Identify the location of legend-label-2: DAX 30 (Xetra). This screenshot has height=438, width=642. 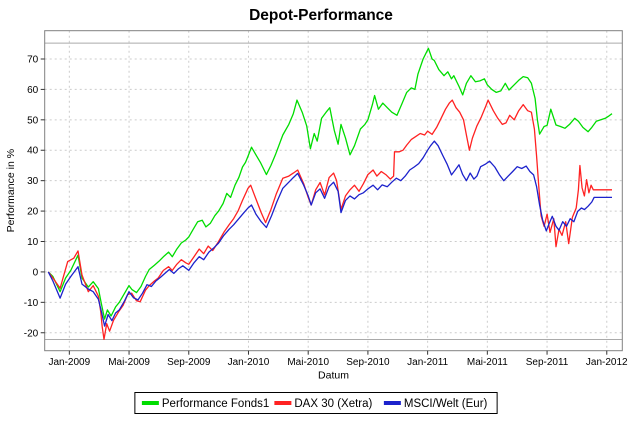
(333, 404).